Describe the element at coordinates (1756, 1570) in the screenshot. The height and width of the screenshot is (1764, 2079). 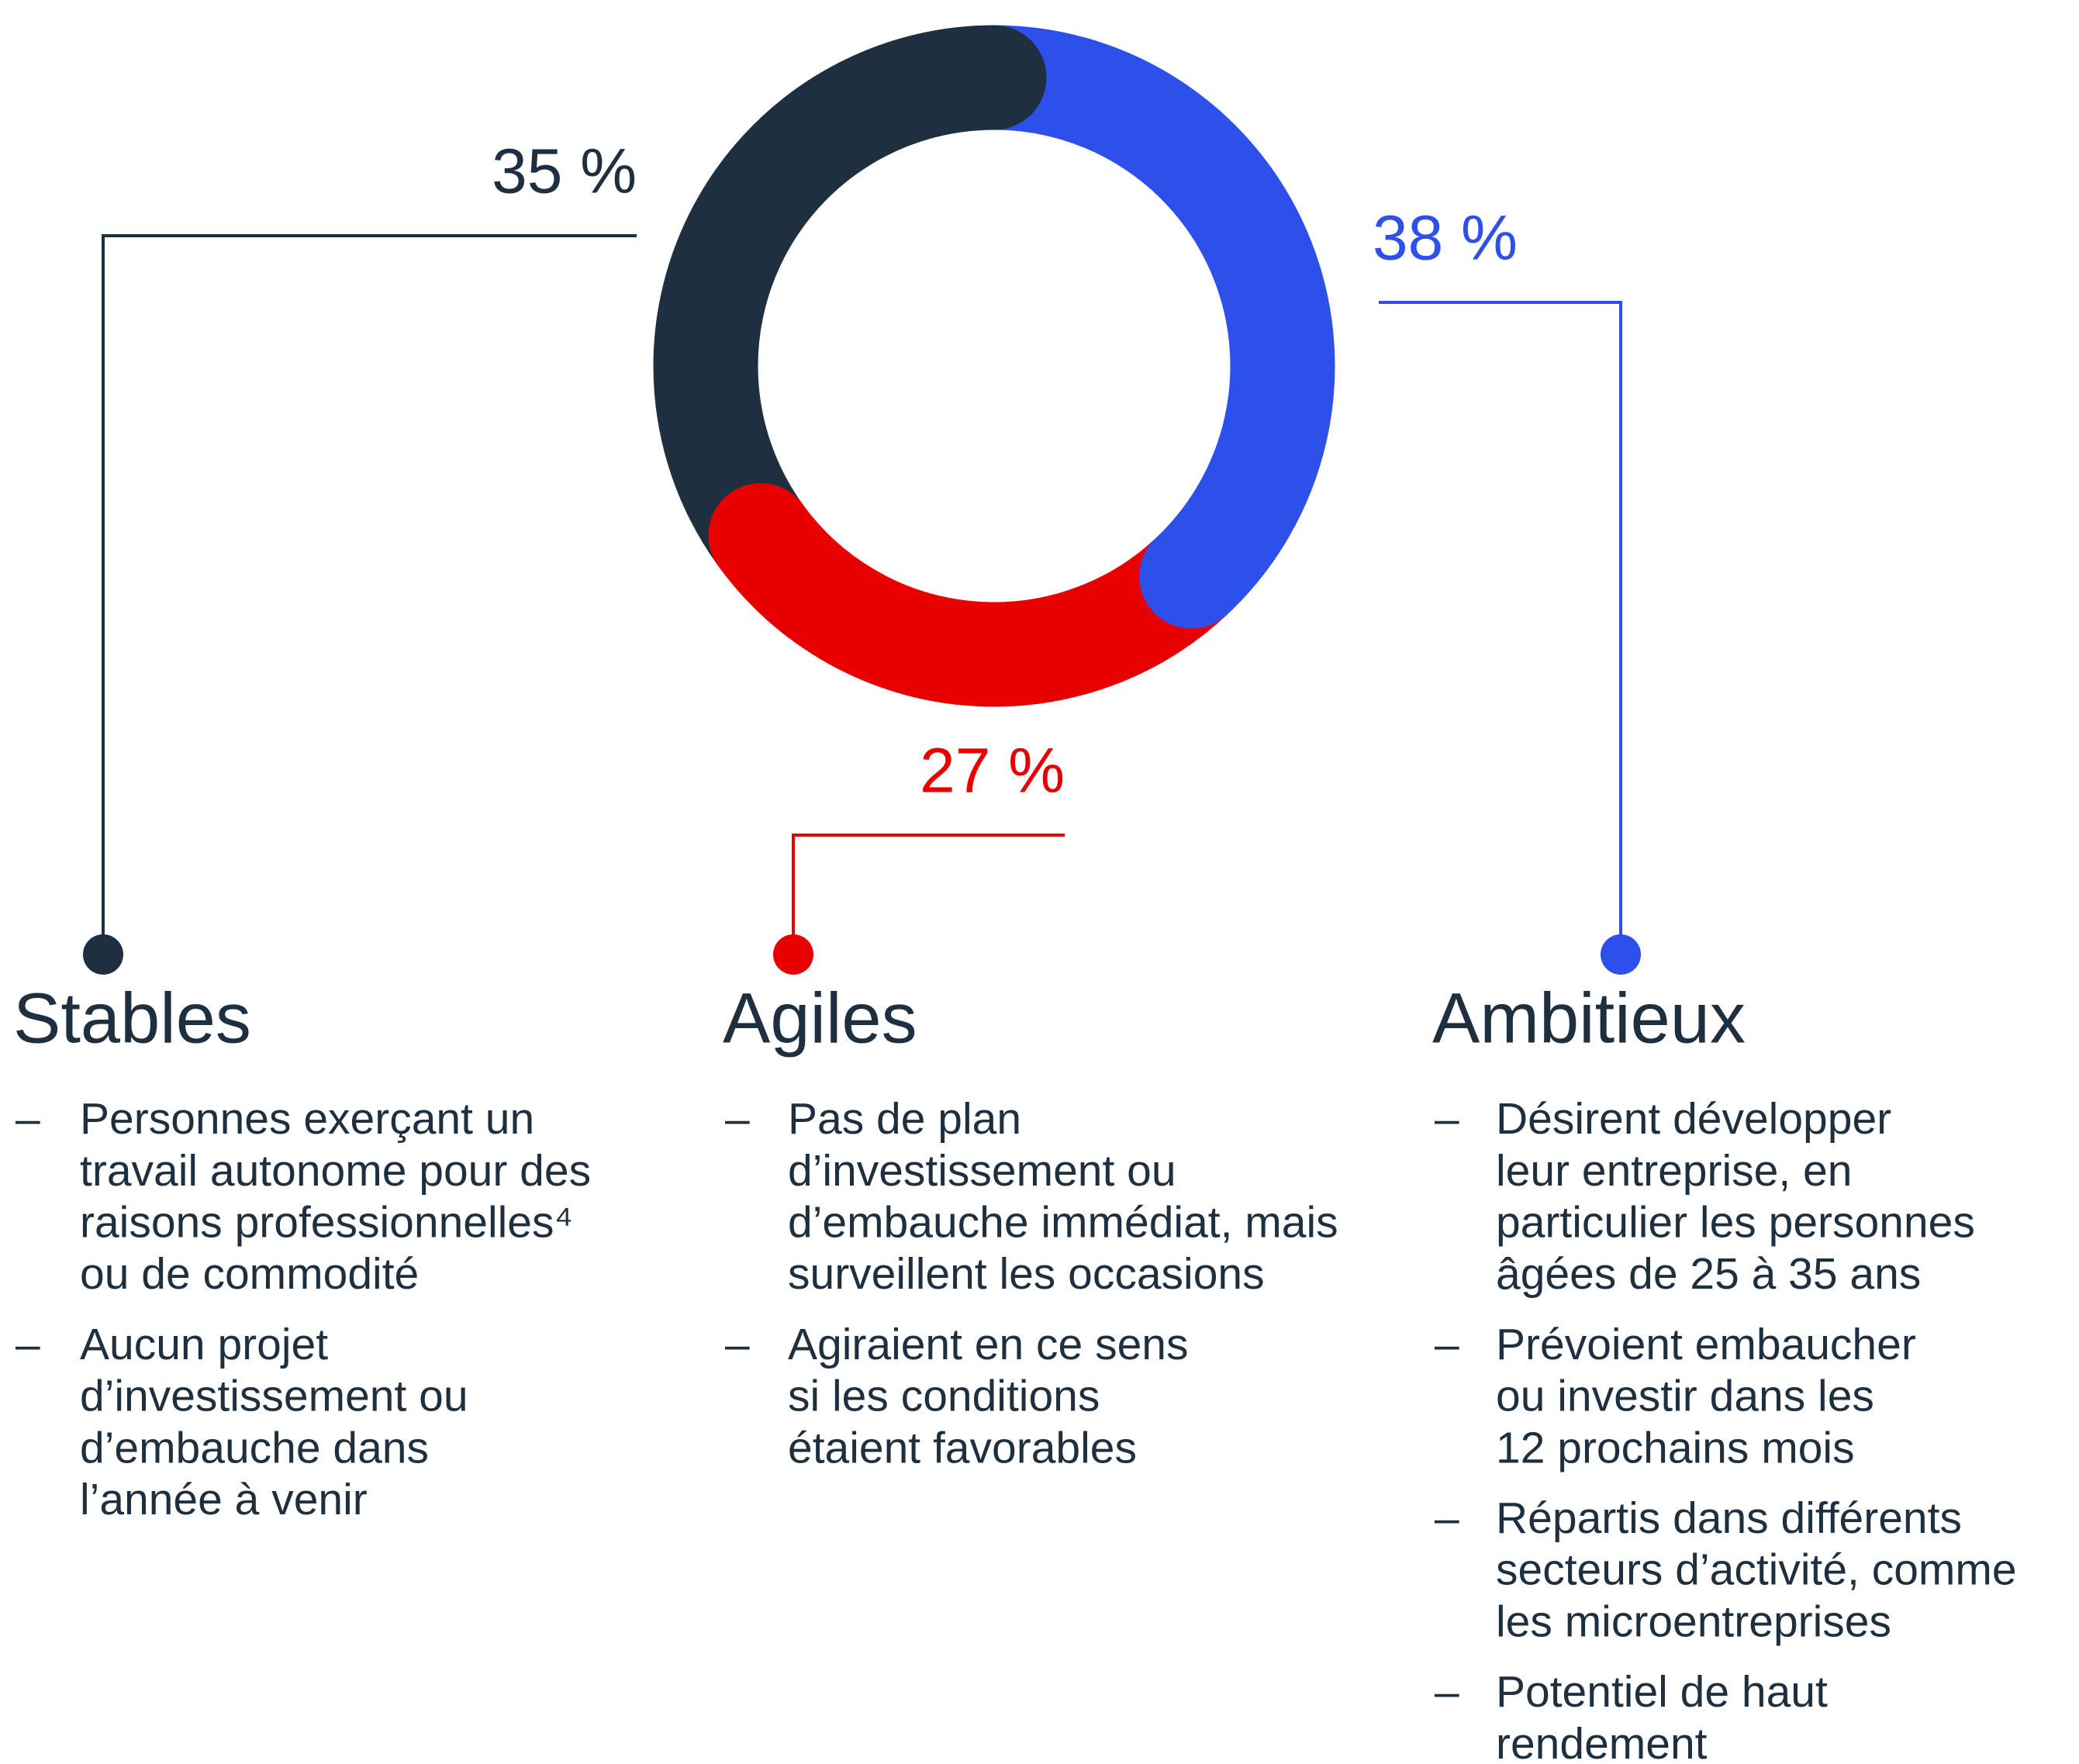
I see `bullet-text: secteurs d’activité, comme` at that location.